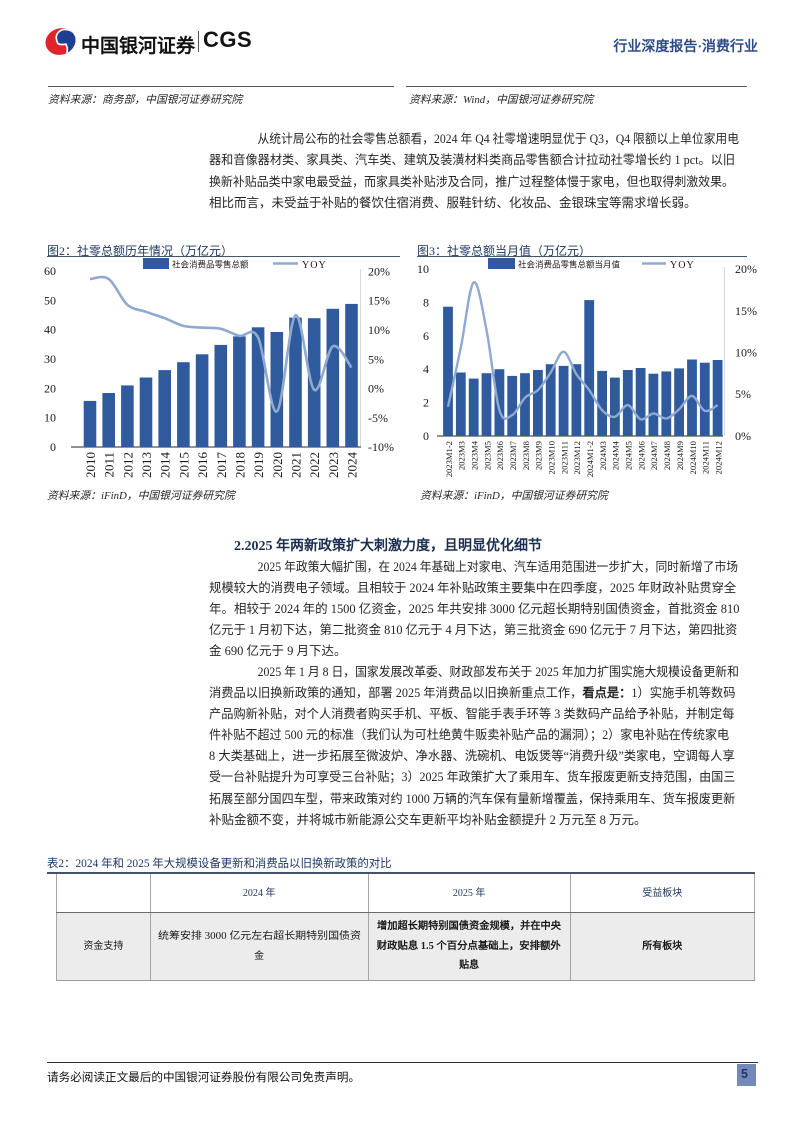 The height and width of the screenshot is (1123, 794). I want to click on svg-text: 2024M6, so click(641, 455).